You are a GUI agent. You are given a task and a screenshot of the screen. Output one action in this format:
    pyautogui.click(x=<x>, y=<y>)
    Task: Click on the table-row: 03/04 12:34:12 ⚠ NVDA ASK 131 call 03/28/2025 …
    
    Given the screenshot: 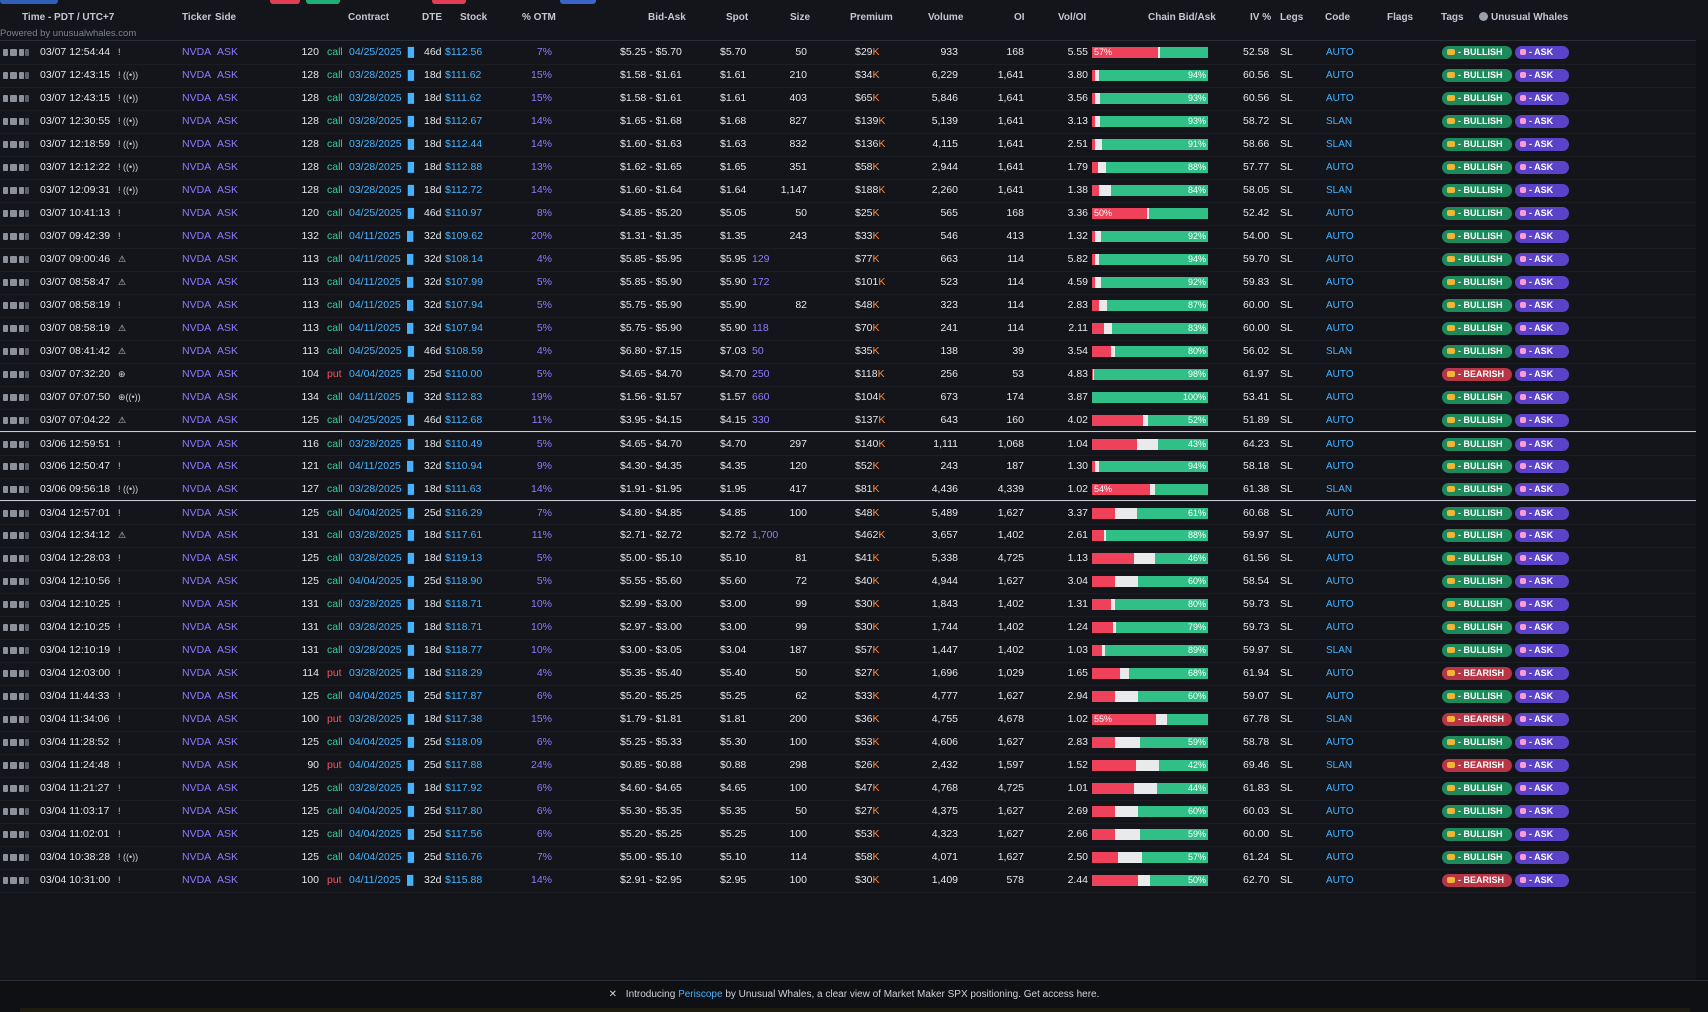 What is the action you would take?
    pyautogui.click(x=848, y=535)
    